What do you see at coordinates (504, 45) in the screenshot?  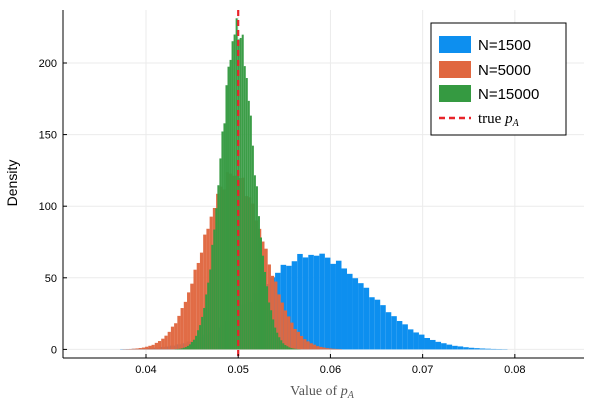 I see `legend-label-n1500: N=1500` at bounding box center [504, 45].